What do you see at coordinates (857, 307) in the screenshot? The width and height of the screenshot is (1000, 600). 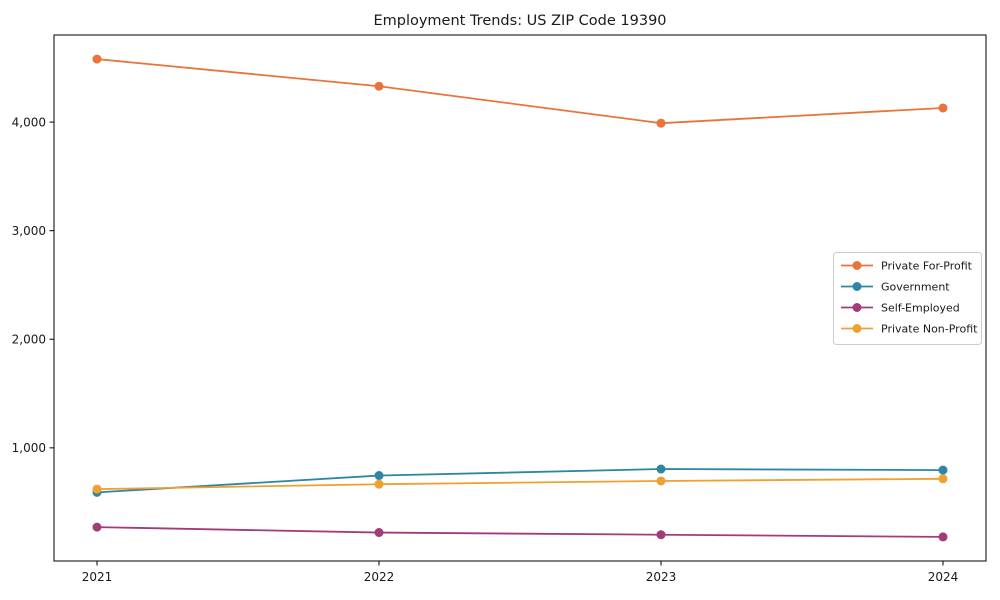 I see `legend-marker-self-employed` at bounding box center [857, 307].